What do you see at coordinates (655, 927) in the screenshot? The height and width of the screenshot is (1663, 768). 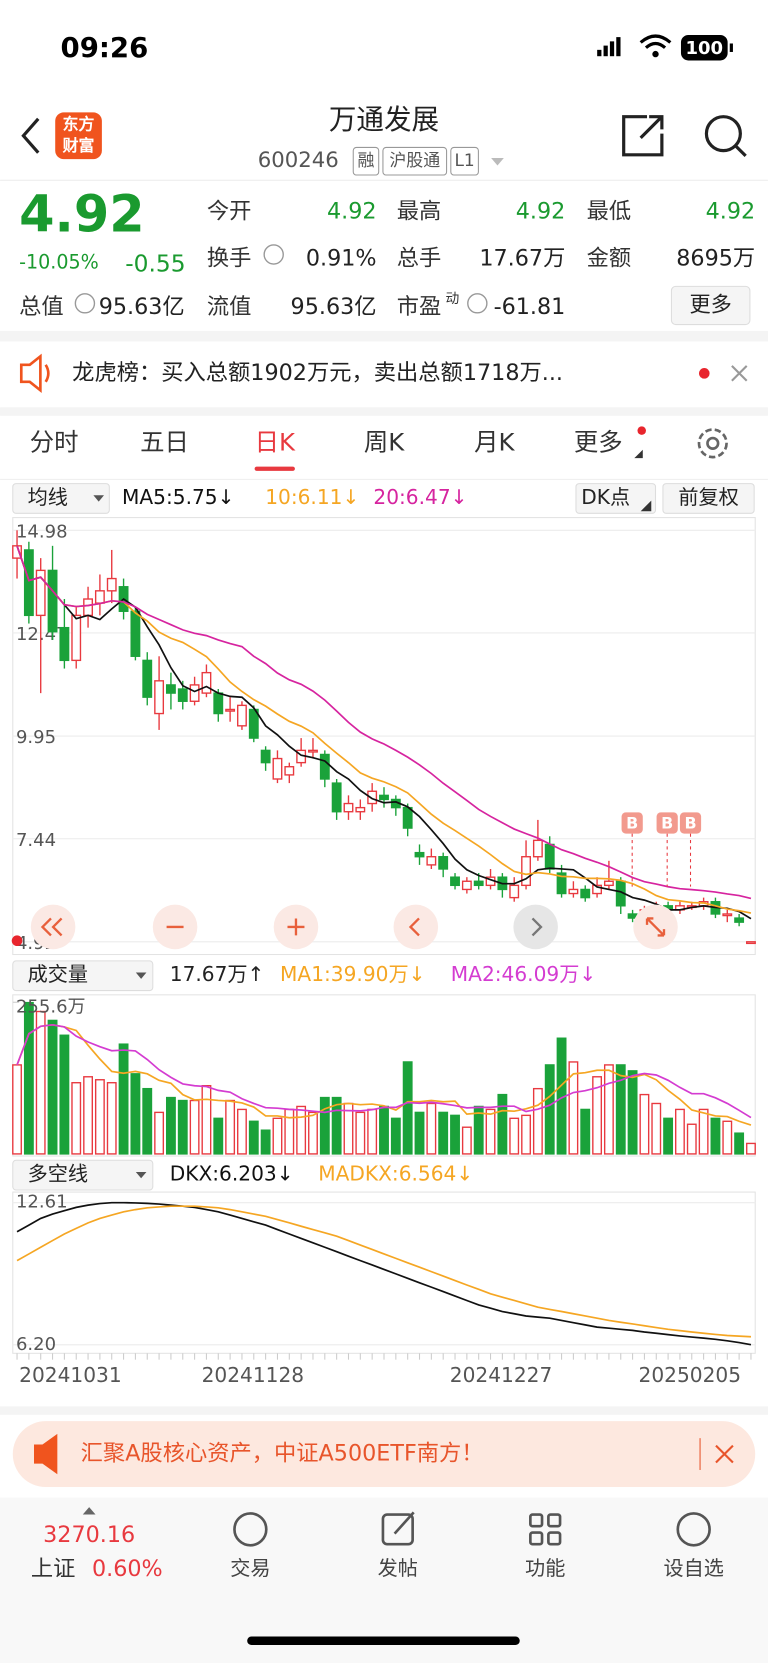 I see `chart-button-icon` at bounding box center [655, 927].